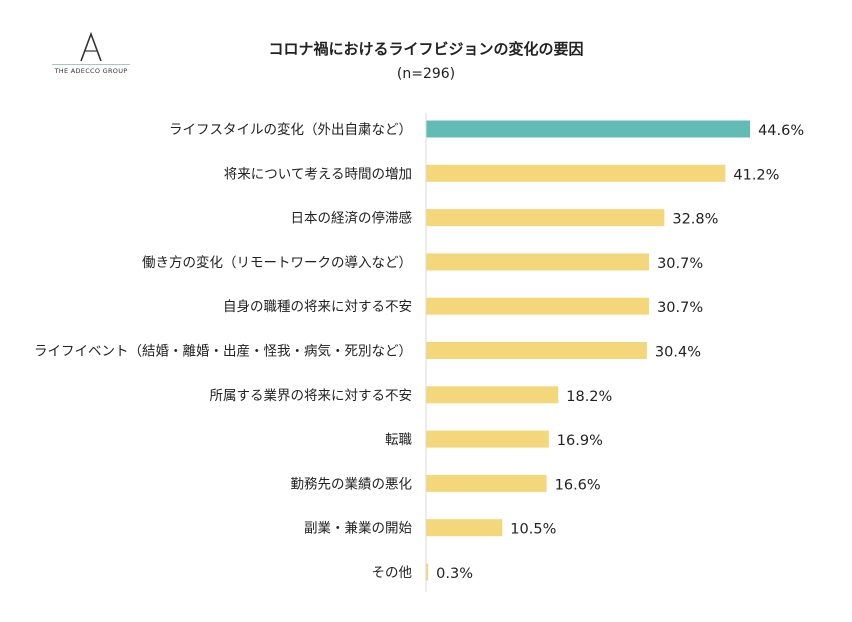 This screenshot has height=622, width=852. I want to click on category-label-8: 転職, so click(398, 440).